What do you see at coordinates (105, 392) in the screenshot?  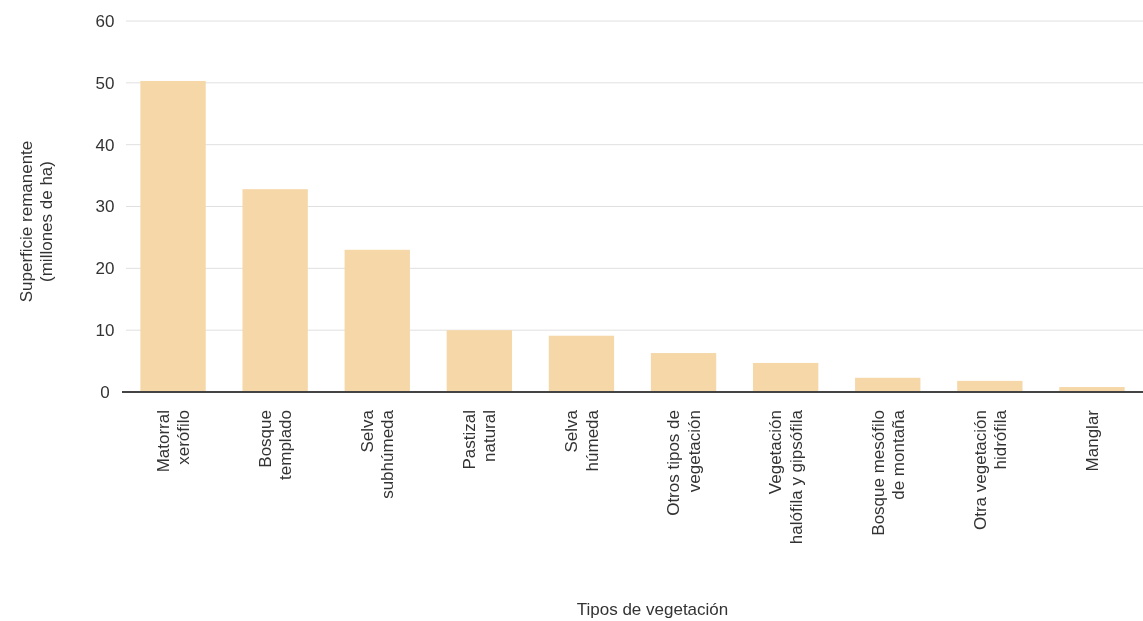 I see `y-tick-label: 0` at bounding box center [105, 392].